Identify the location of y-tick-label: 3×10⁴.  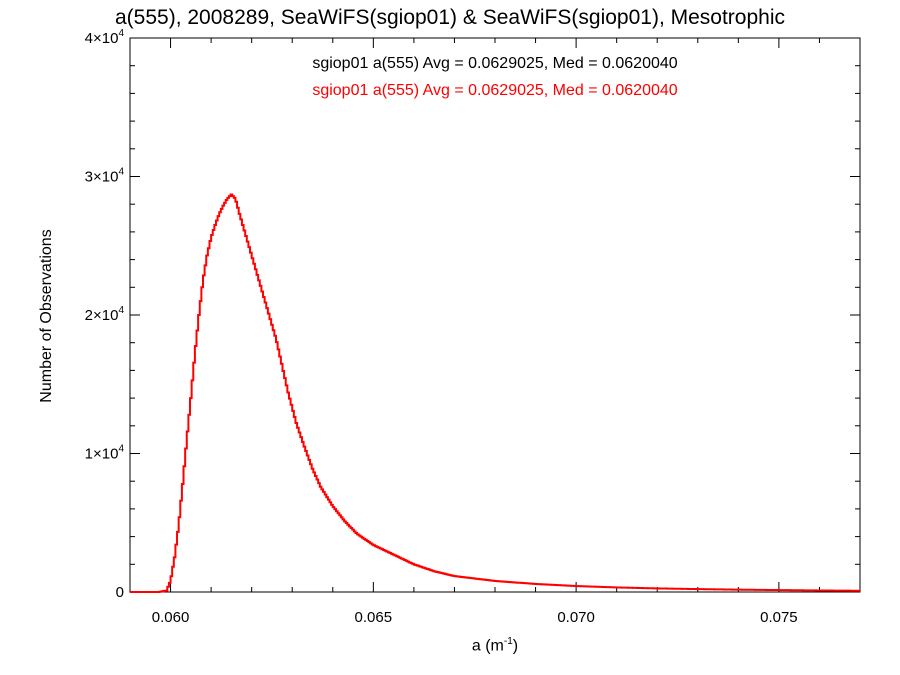
(105, 176).